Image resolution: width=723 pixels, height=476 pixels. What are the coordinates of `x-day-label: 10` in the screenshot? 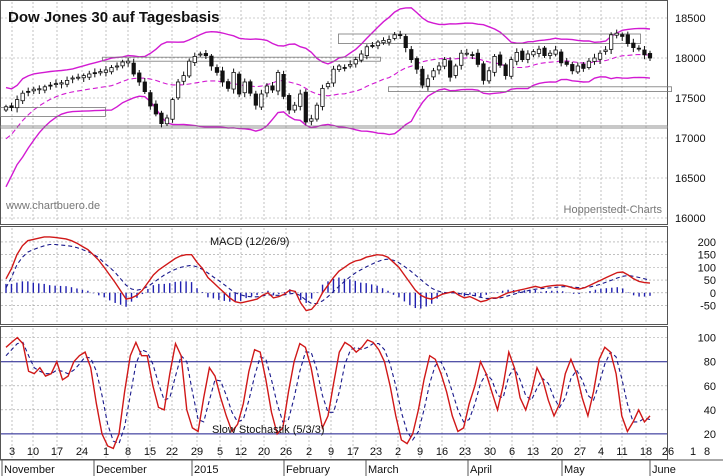 It's located at (33, 452).